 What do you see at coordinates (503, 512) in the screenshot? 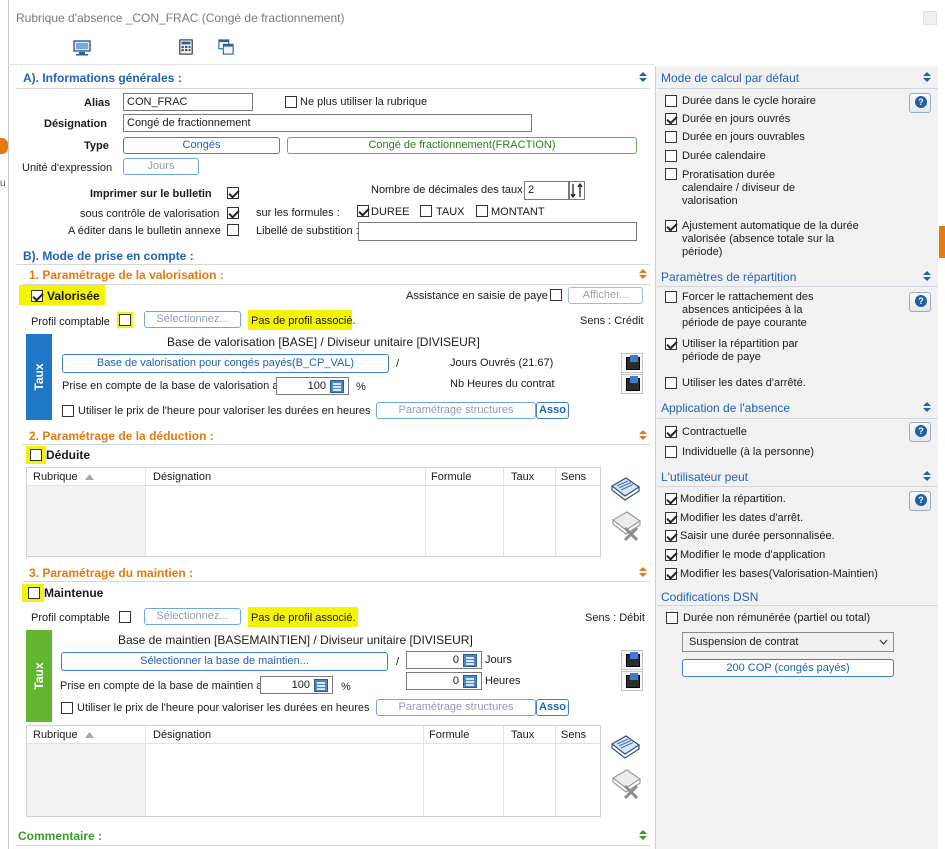
I see `col-sep` at bounding box center [503, 512].